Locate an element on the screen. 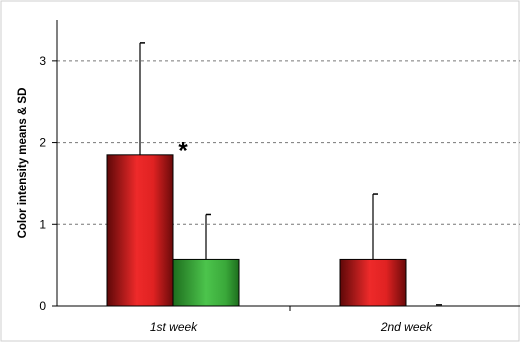 This screenshot has width=520, height=342. y-tick-label: 3 is located at coordinates (42, 61).